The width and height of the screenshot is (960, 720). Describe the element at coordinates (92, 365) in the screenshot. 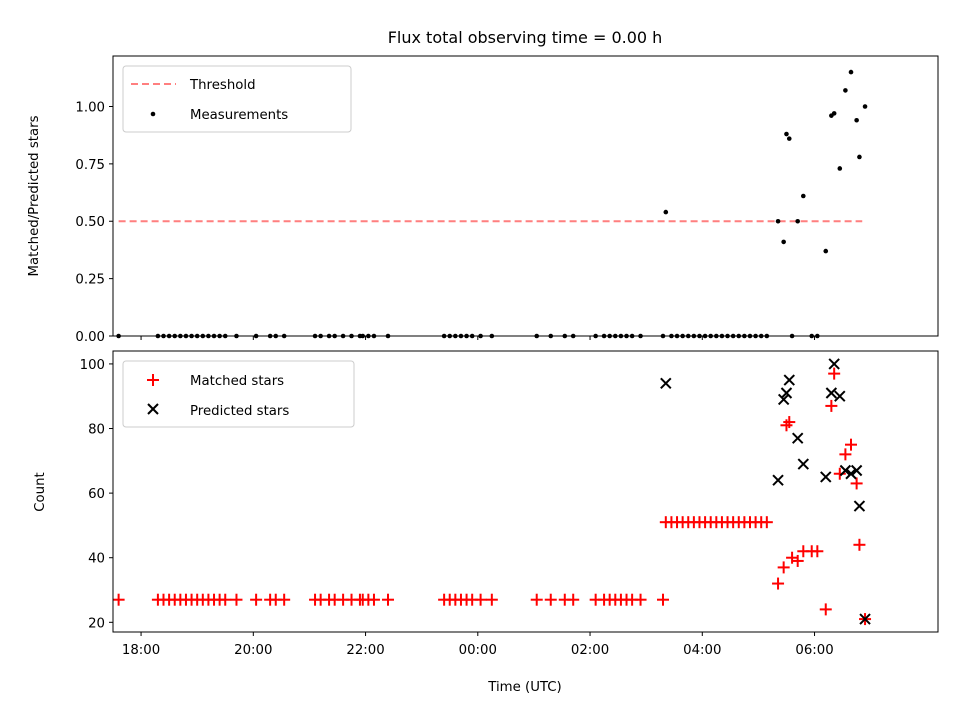

I see `bottom-y-tick-label: 100` at that location.